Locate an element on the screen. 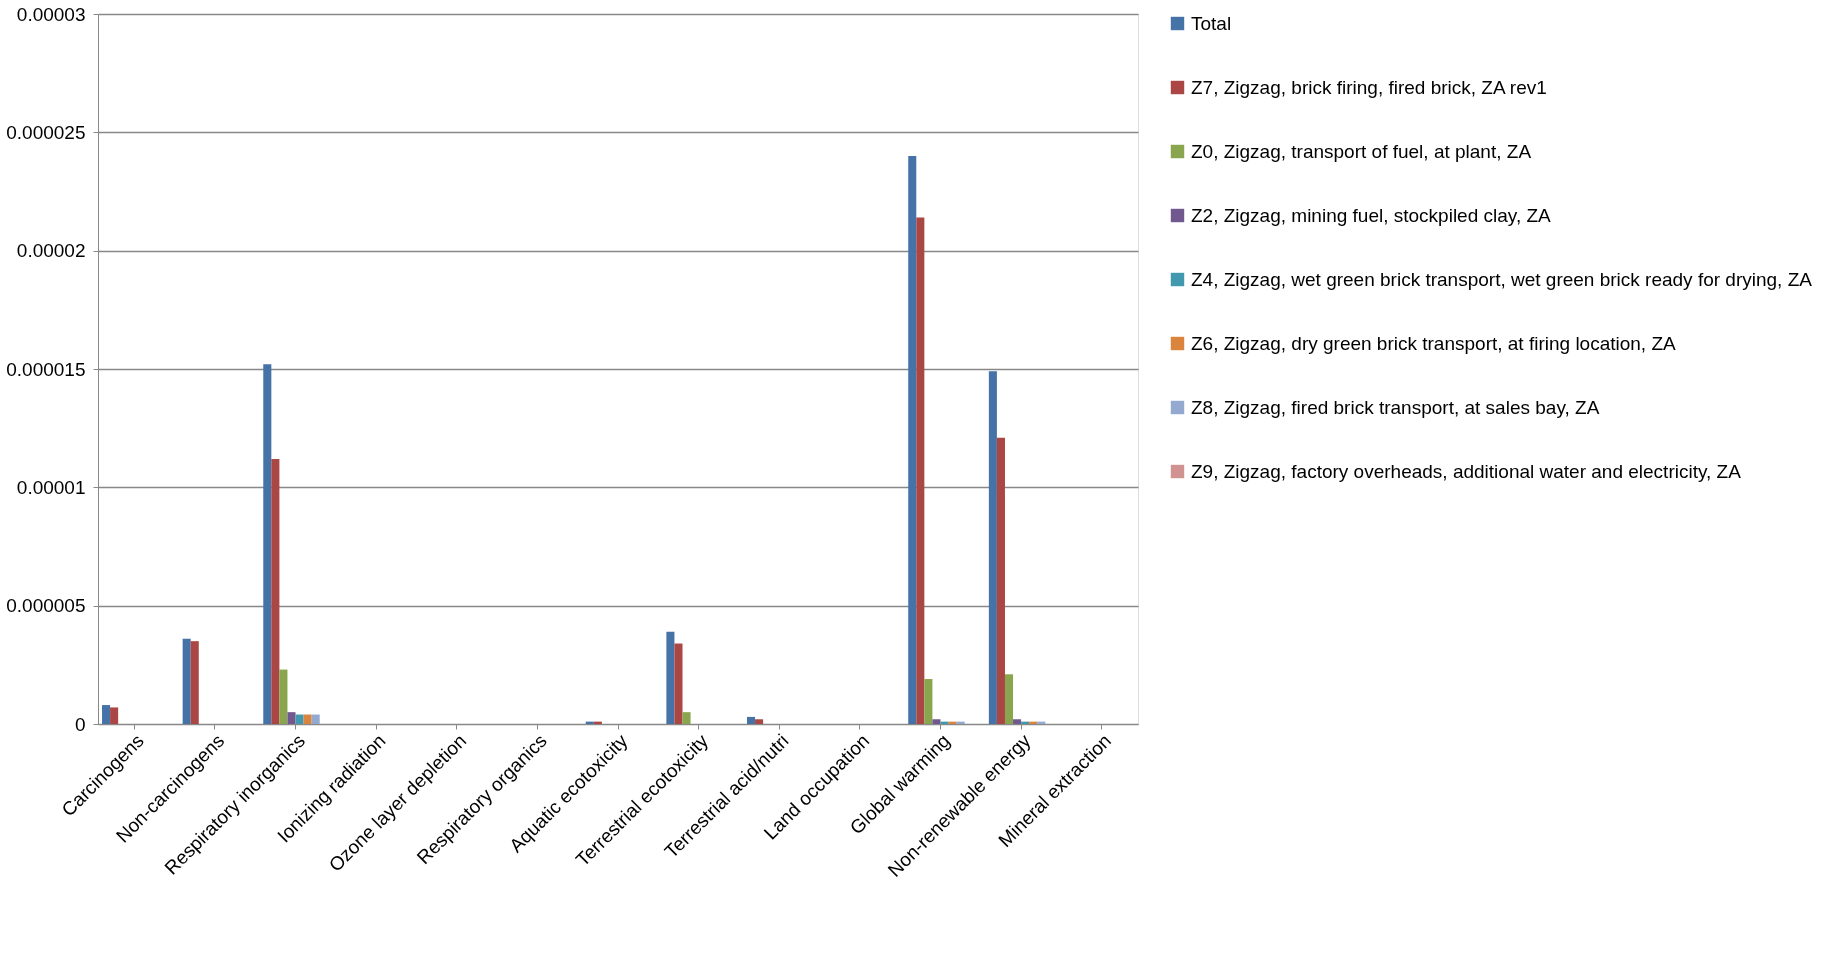  y-tick-label: 0.000025 is located at coordinates (46, 132).